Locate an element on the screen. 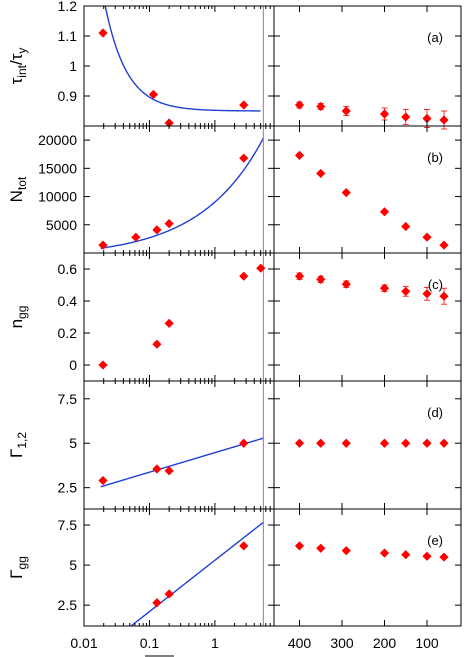 This screenshot has width=469, height=657. x-tick-label: 200 is located at coordinates (385, 643).